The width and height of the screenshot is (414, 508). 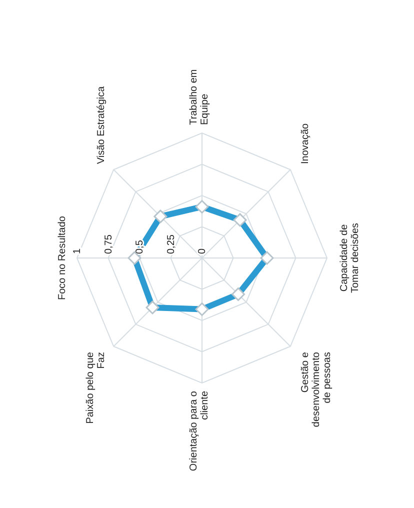 I want to click on spoke-label: Orientação para o cliente, so click(x=199, y=431).